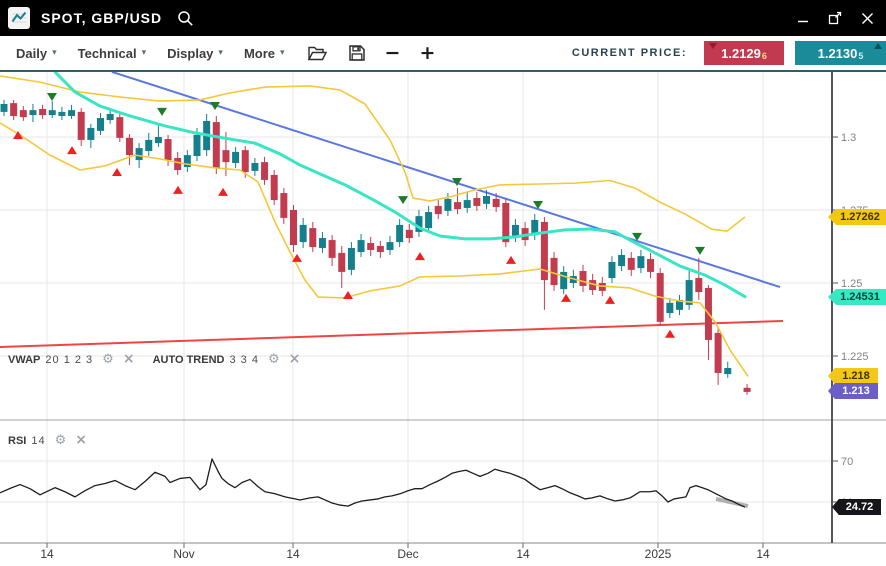  Describe the element at coordinates (36, 53) in the screenshot. I see `menu-daily: Daily ▾` at that location.